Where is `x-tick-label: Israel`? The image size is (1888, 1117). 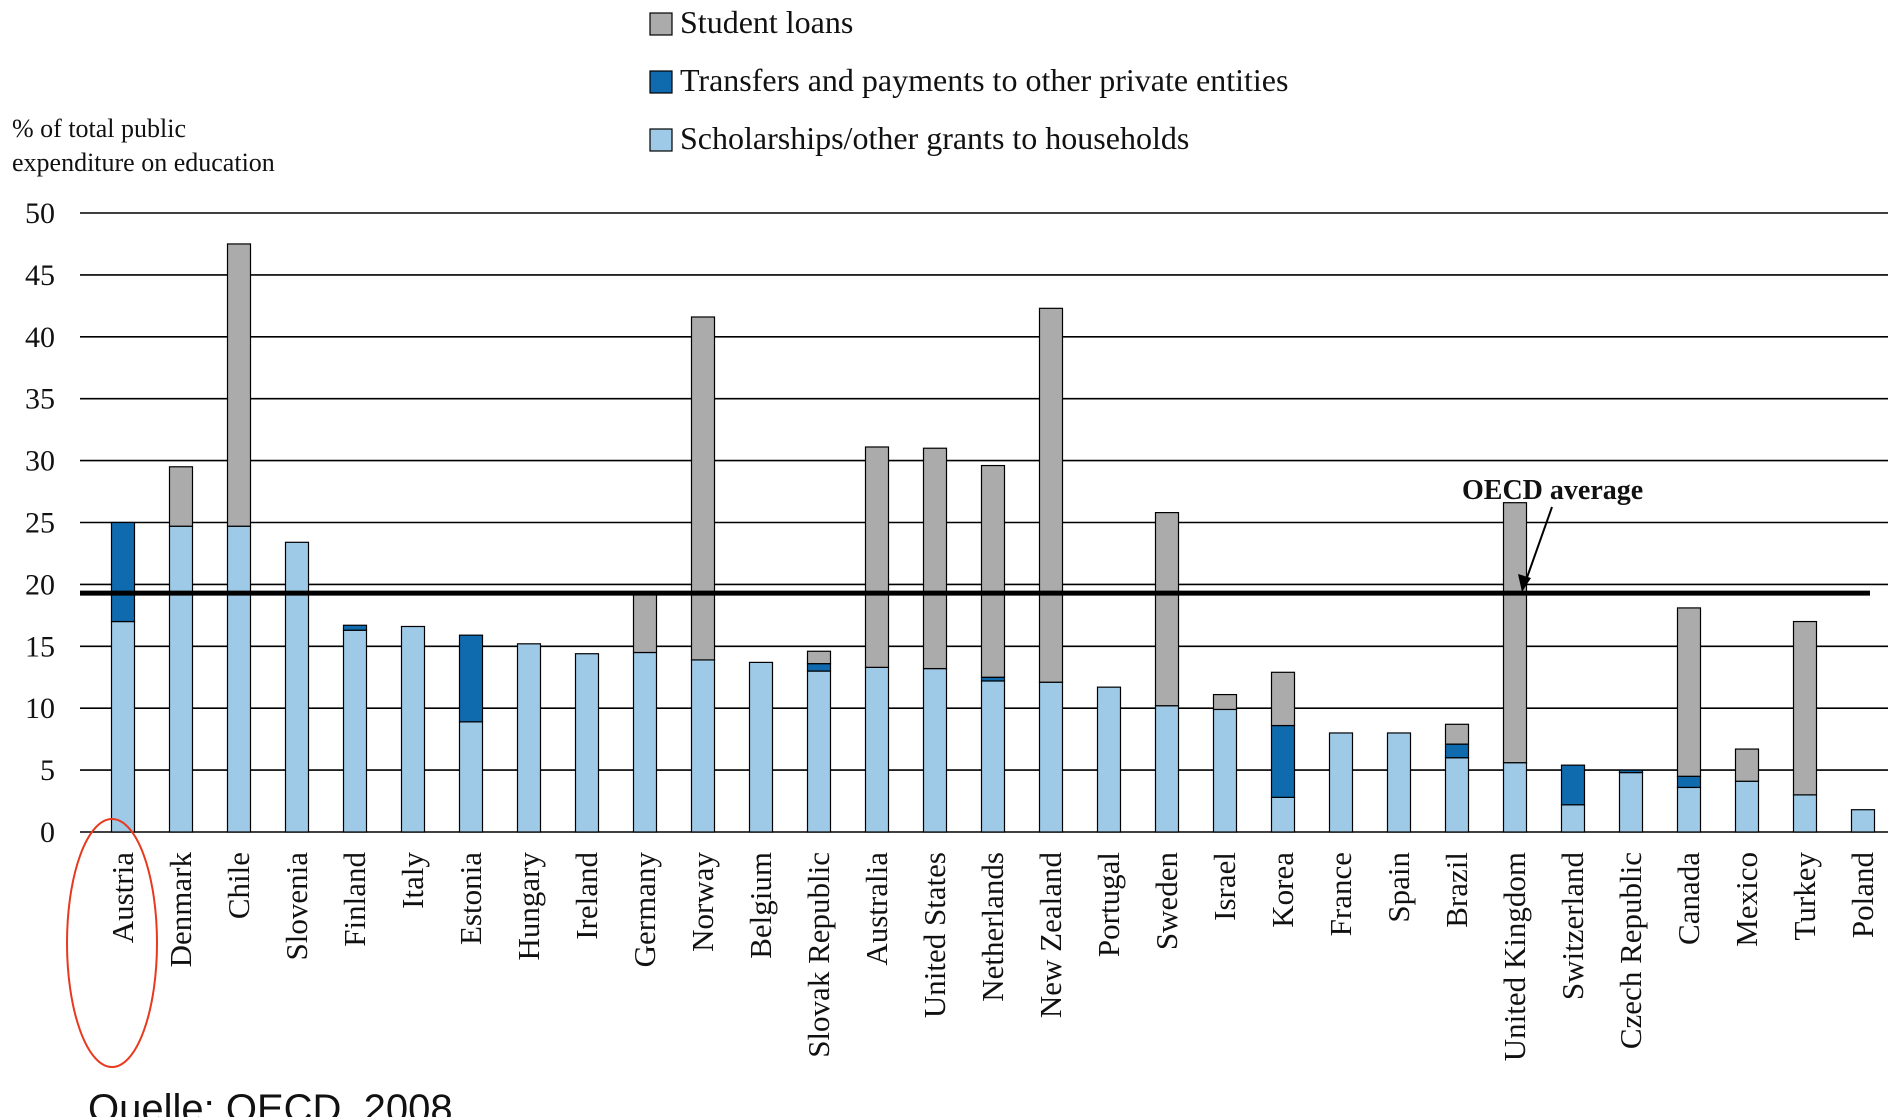 x-tick-label: Israel is located at coordinates (1224, 886).